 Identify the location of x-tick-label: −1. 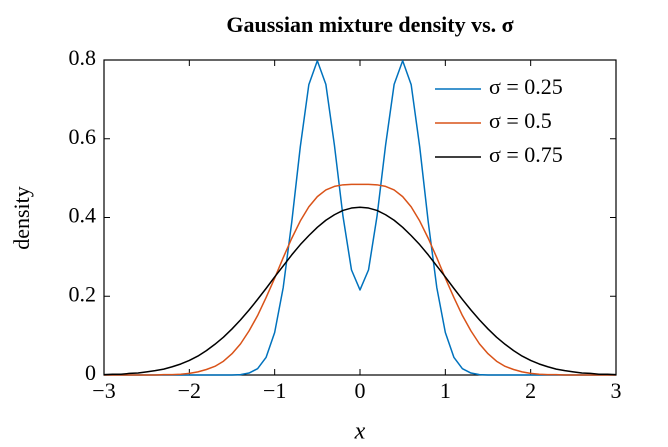
(274, 390).